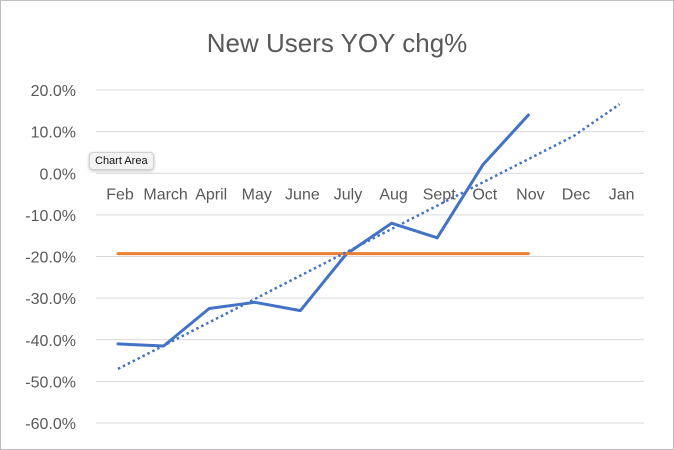 This screenshot has height=450, width=674. What do you see at coordinates (50, 341) in the screenshot?
I see `y-tick-label: -40.0%` at bounding box center [50, 341].